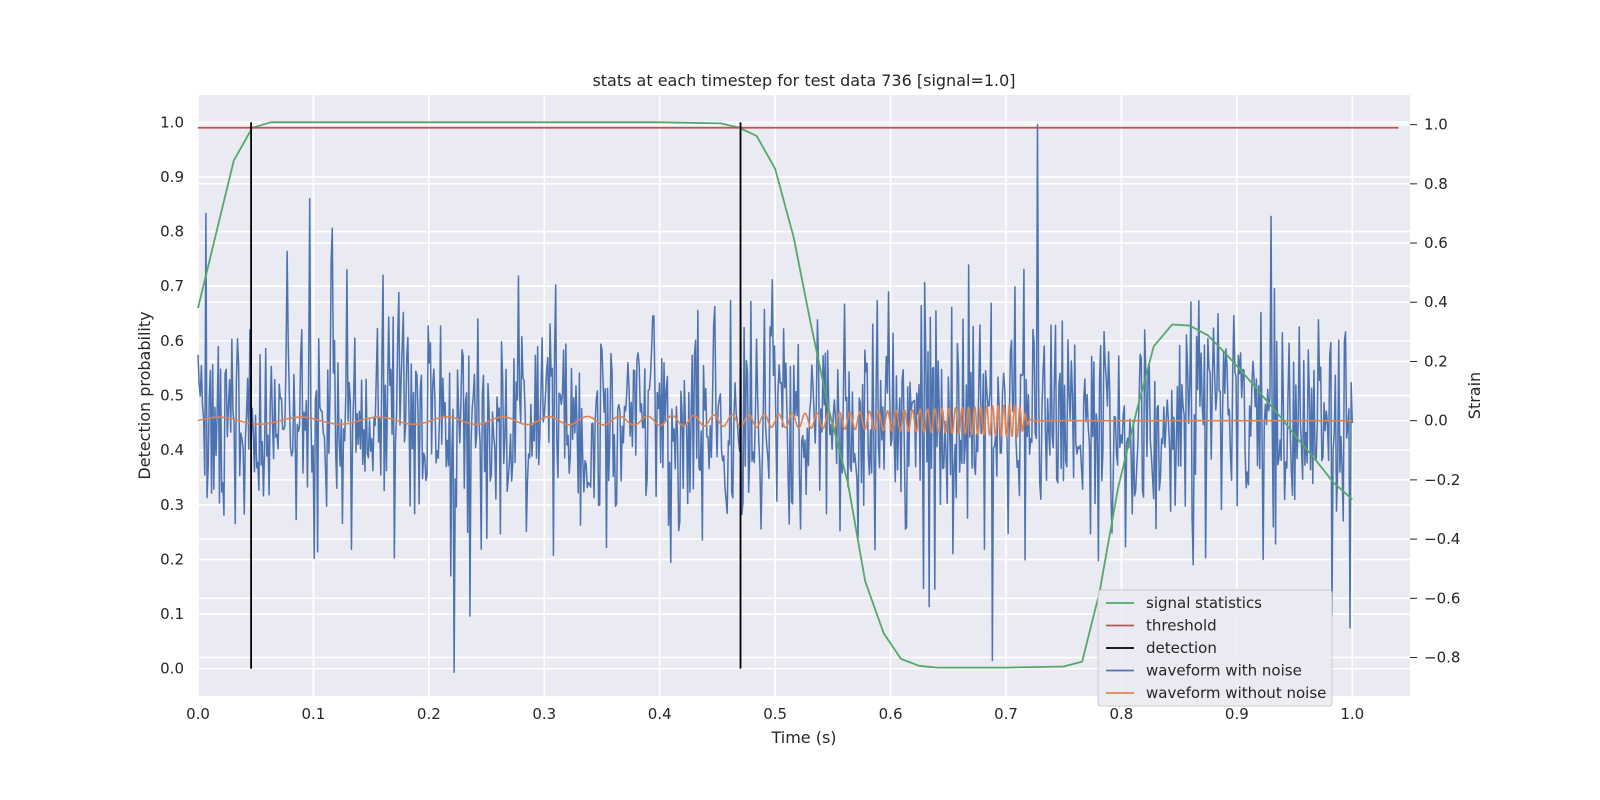 Image resolution: width=1600 pixels, height=800 pixels. Describe the element at coordinates (172, 341) in the screenshot. I see `y-tick-label-left: 0.6` at that location.